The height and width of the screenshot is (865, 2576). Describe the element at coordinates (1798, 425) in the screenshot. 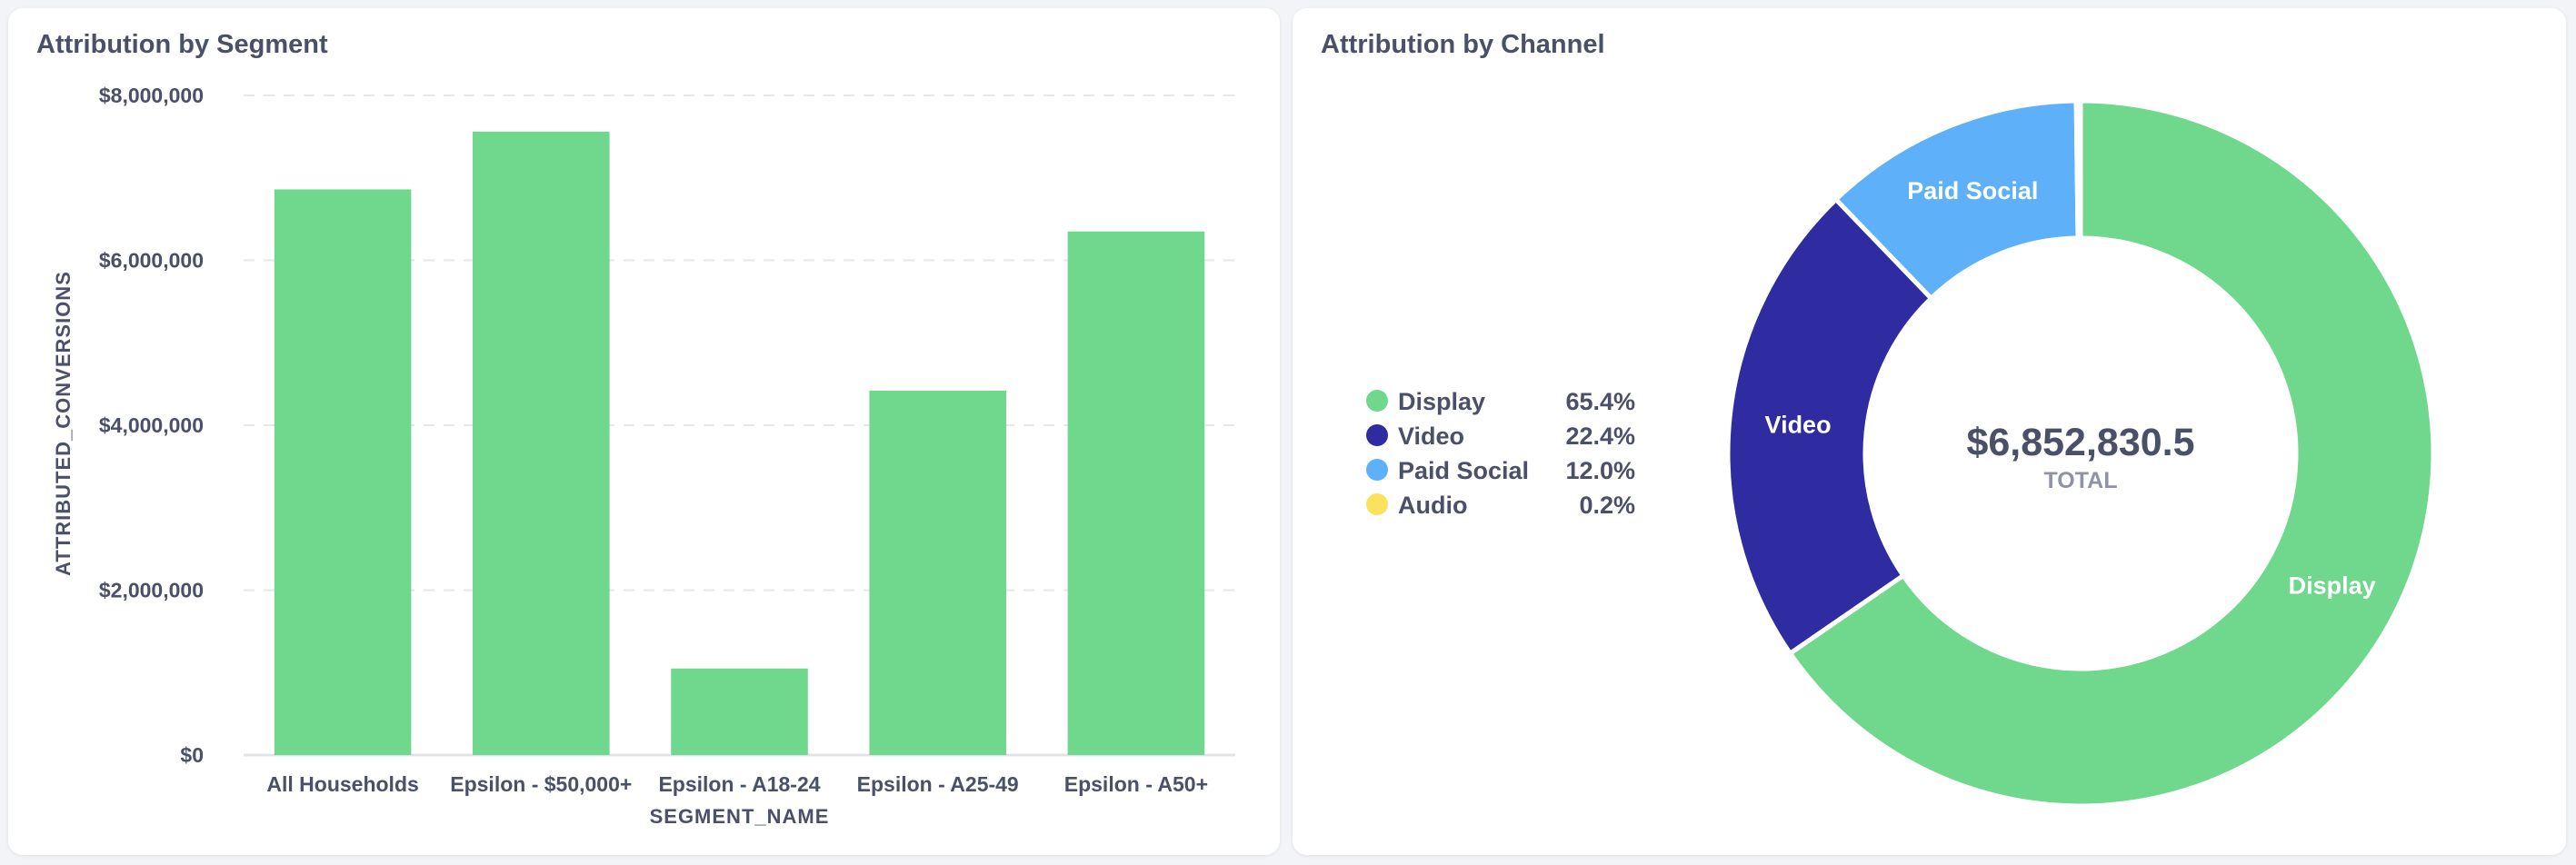

I see `slice-label: Video` at that location.